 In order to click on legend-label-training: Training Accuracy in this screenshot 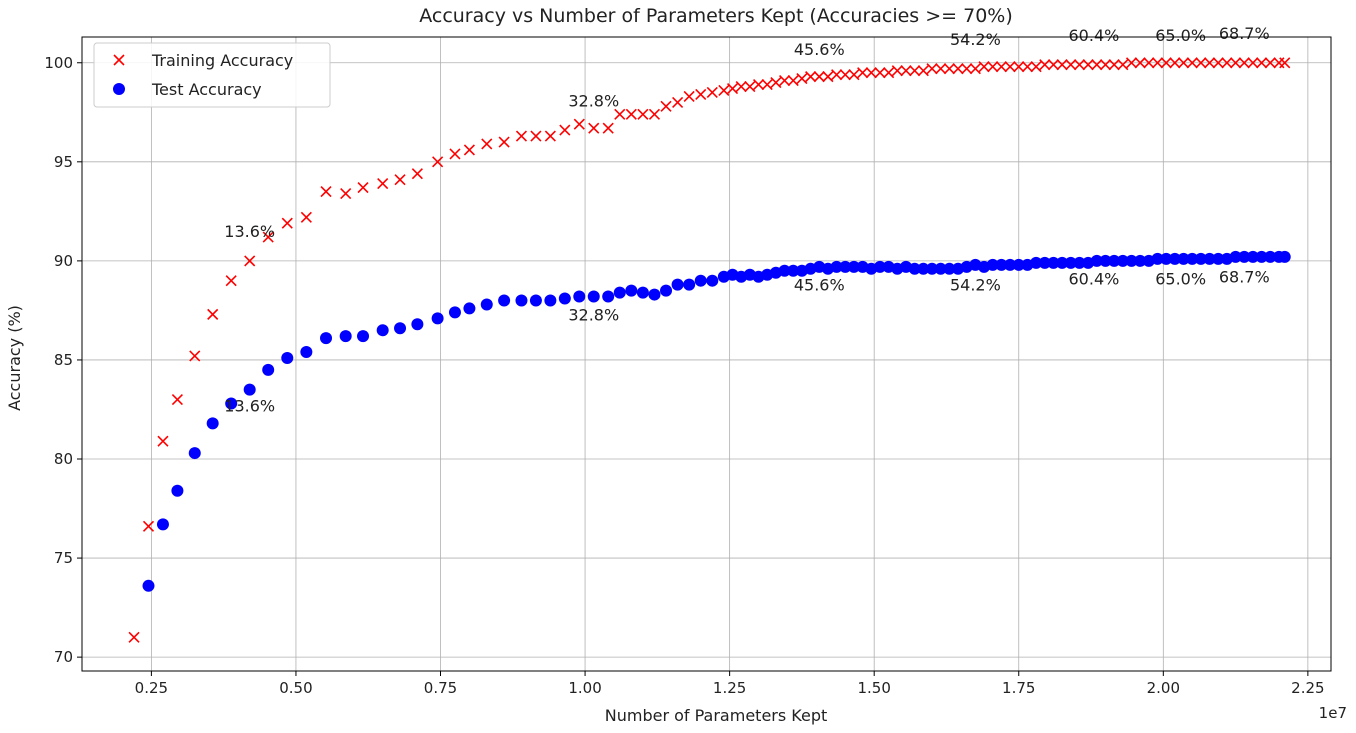, I will do `click(222, 60)`.